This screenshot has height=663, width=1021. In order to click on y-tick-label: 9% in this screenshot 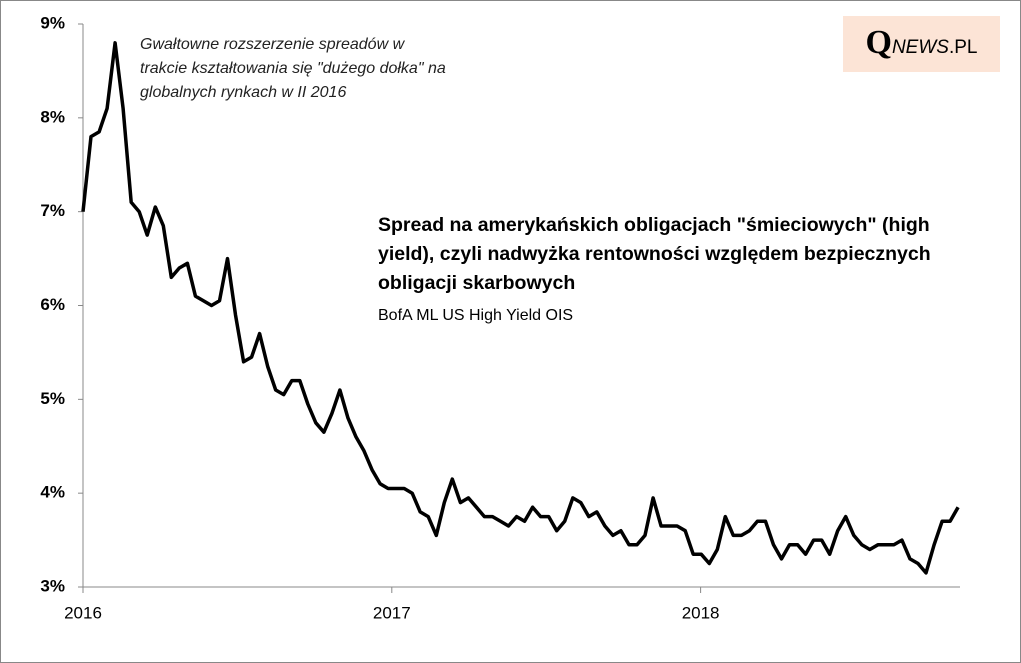, I will do `click(52, 22)`.